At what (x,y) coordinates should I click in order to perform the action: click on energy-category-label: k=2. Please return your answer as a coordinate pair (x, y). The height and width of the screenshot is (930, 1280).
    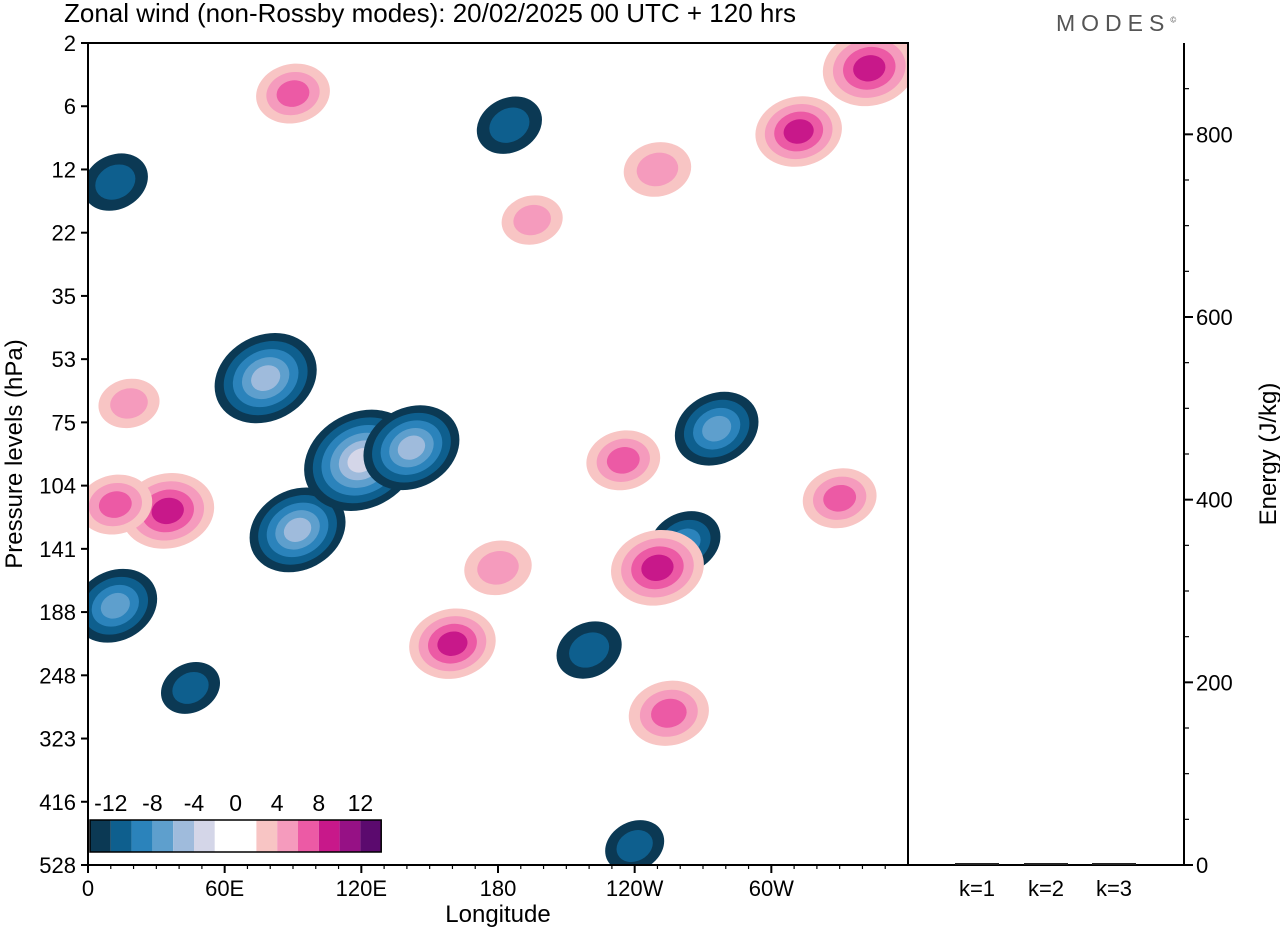
    Looking at the image, I should click on (1046, 888).